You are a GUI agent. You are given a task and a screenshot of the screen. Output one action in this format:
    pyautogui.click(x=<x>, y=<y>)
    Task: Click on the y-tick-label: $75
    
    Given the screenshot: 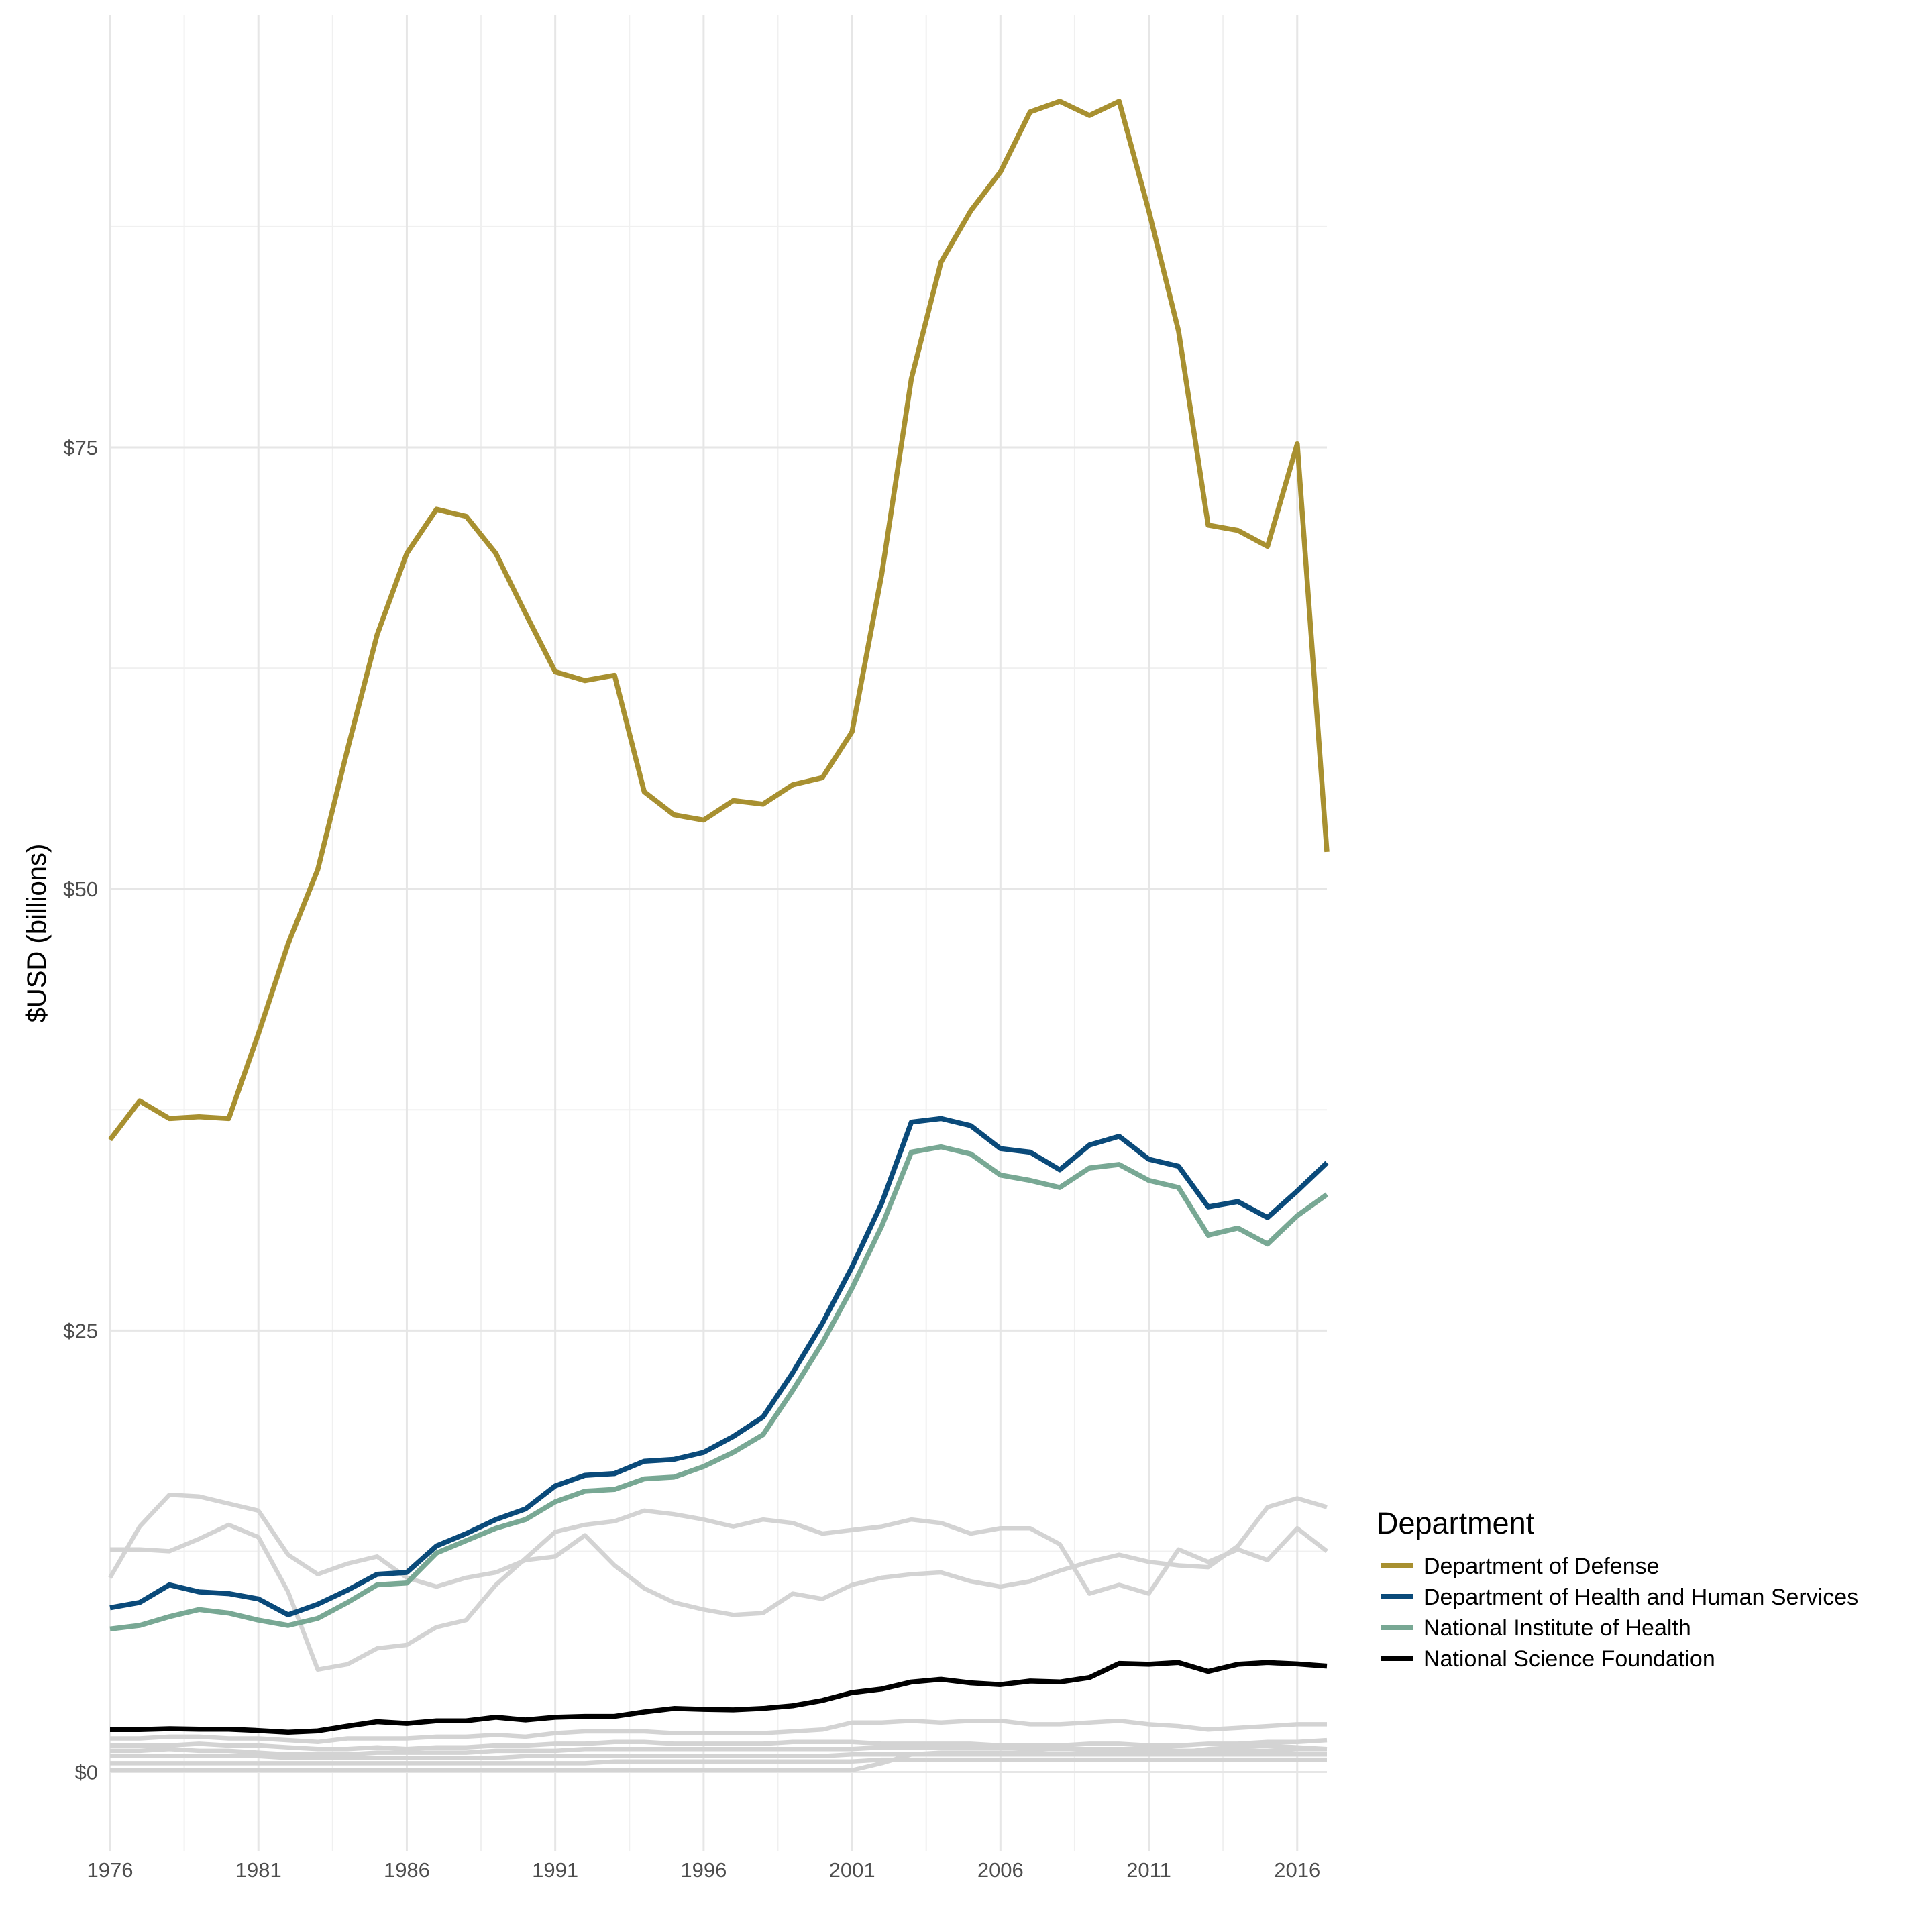 What is the action you would take?
    pyautogui.click(x=80, y=448)
    